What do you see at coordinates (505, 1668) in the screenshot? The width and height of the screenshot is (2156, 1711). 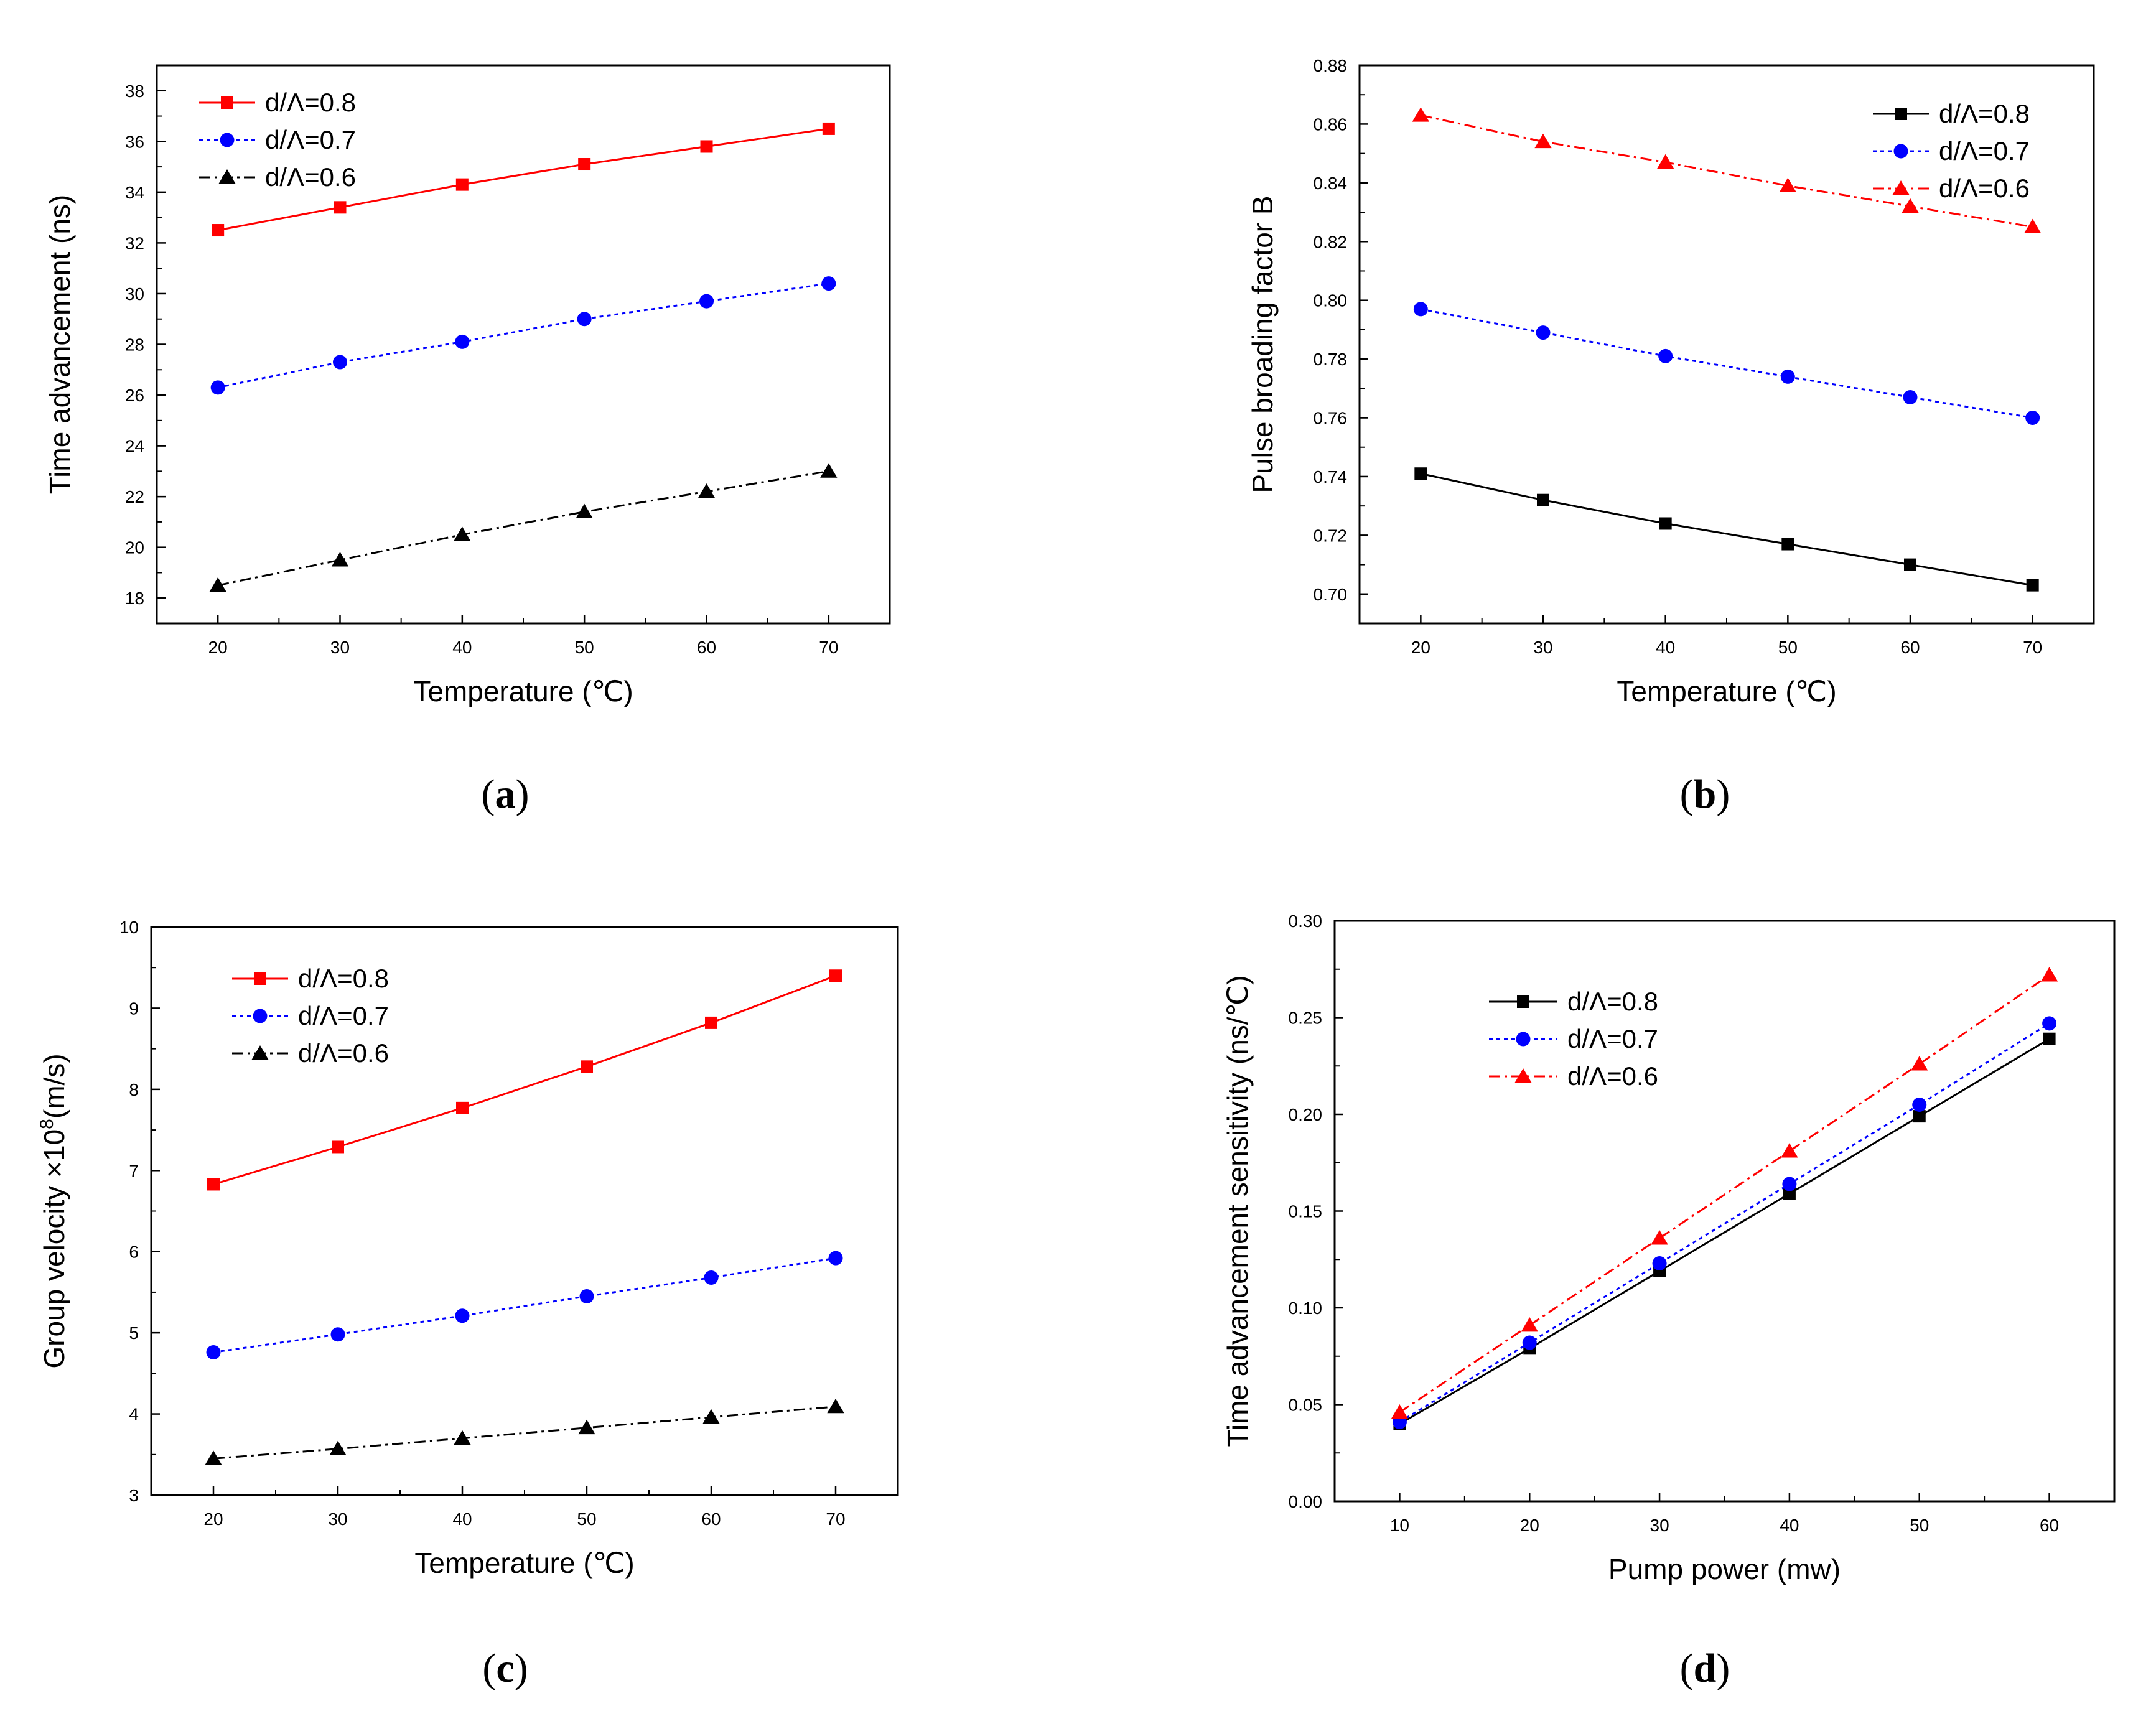 I see `panel-caption: (c)` at bounding box center [505, 1668].